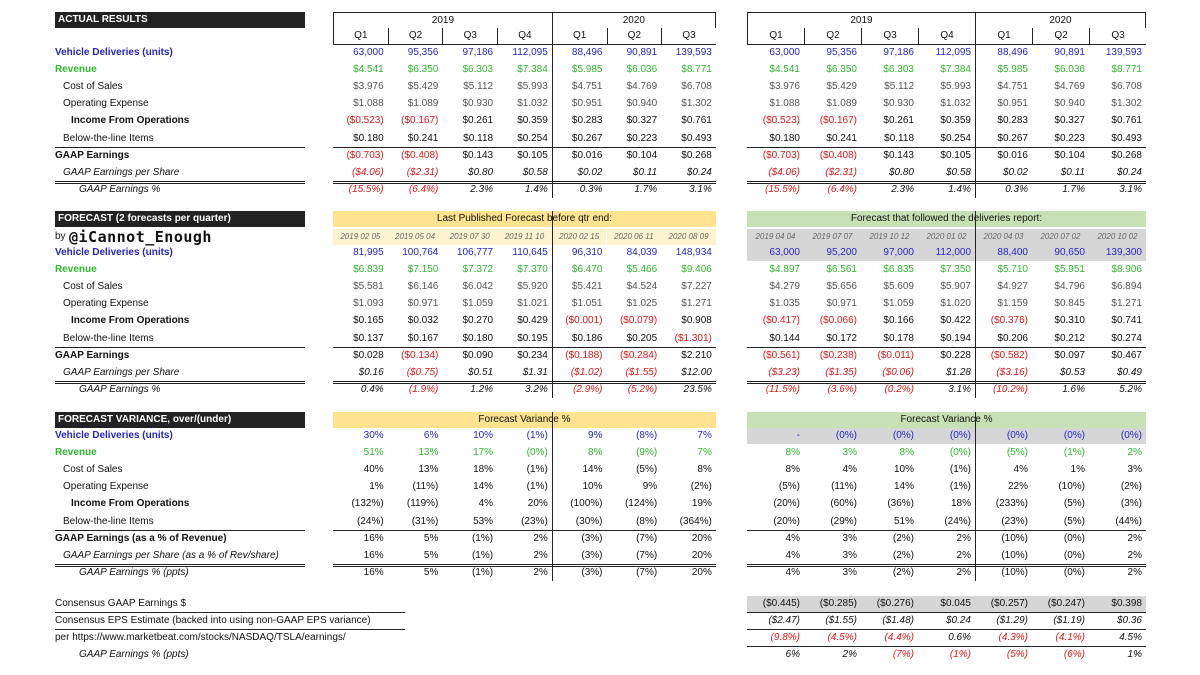 This screenshot has height=675, width=1200. Describe the element at coordinates (1003, 36) in the screenshot. I see `quarter-header: Q1` at that location.